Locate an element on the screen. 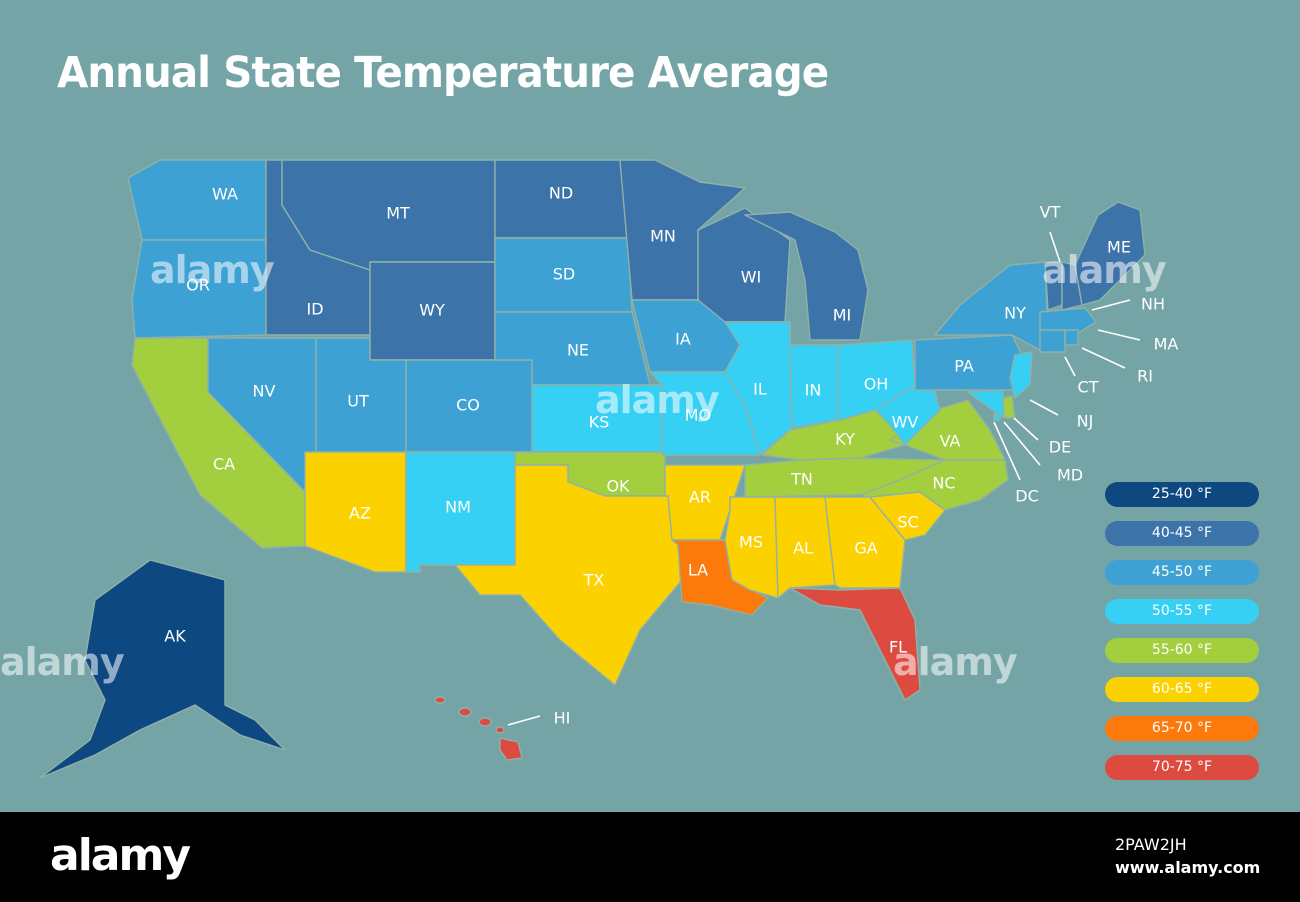 This screenshot has height=902, width=1300. state-va is located at coordinates (947, 430).